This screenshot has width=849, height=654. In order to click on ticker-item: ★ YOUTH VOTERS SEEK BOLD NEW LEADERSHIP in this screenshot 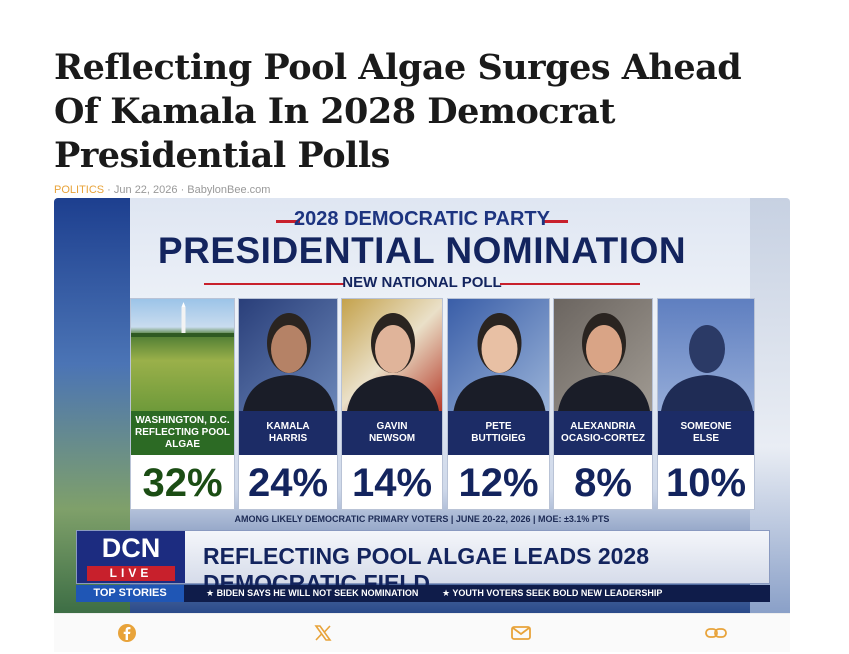, I will do `click(552, 593)`.